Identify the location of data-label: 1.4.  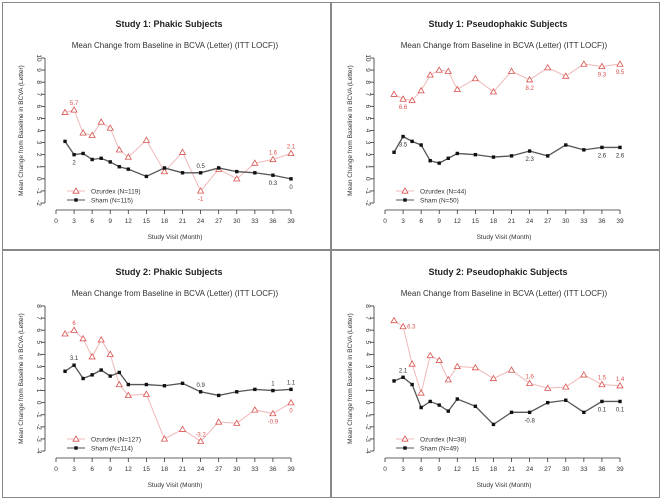
(620, 380).